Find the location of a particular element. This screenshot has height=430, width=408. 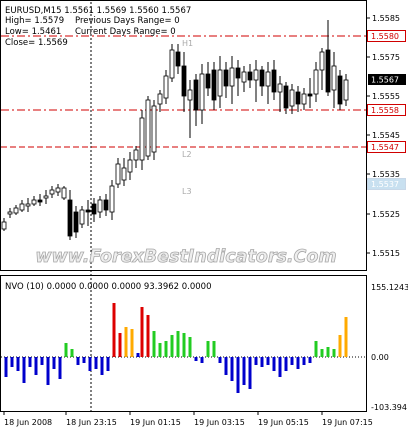

price-tick-label: 1.5545 is located at coordinates (386, 135).